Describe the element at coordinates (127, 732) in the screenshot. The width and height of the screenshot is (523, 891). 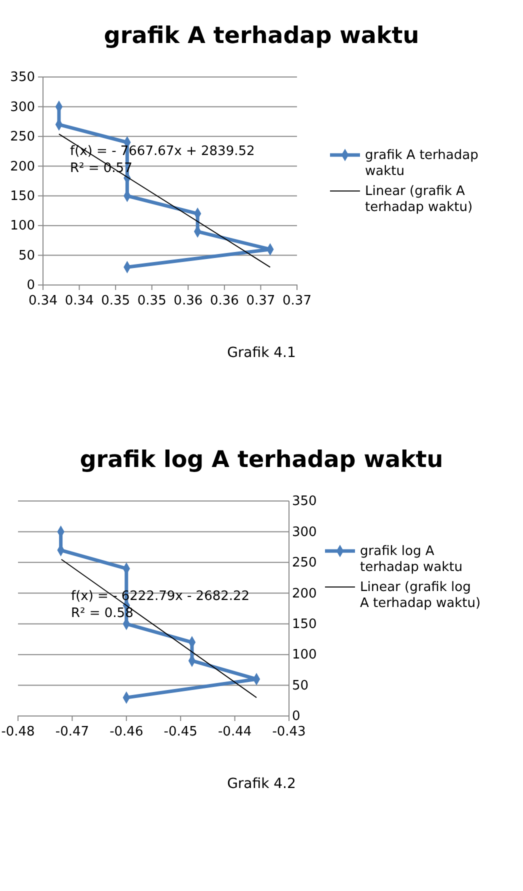
I see `x-tick-label: -0.46` at that location.